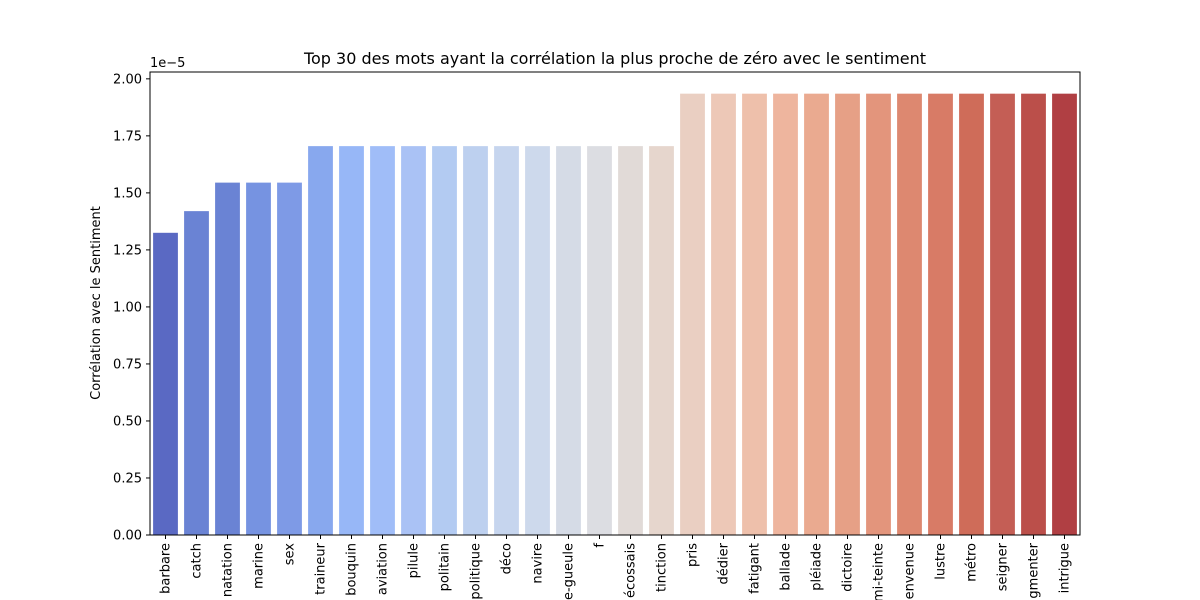 The image size is (1200, 600). Describe the element at coordinates (127, 193) in the screenshot. I see `y-tick-label-6: 1.50` at that location.